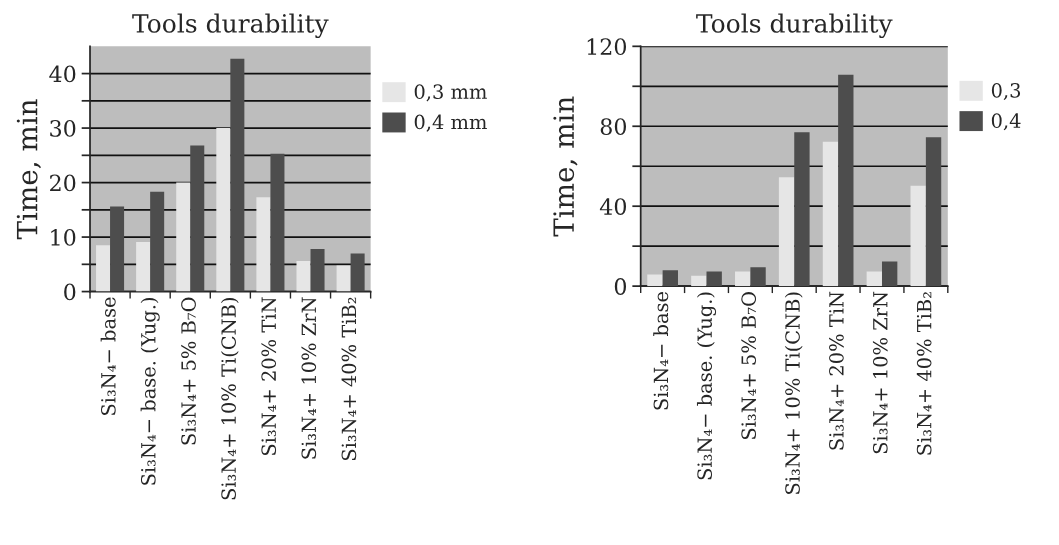 This screenshot has width=1059, height=545. Describe the element at coordinates (450, 123) in the screenshot. I see `legend-label: 0,4 mm` at that location.